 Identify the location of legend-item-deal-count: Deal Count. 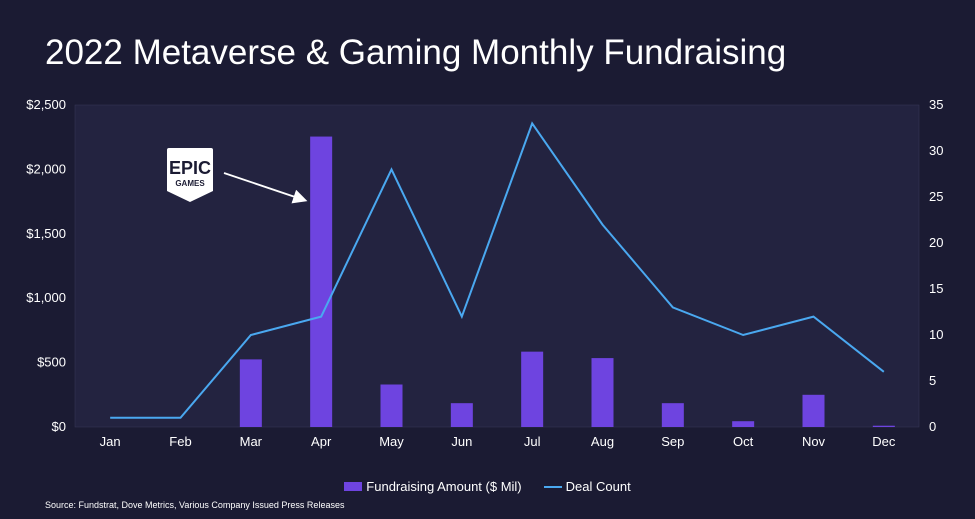
(587, 486).